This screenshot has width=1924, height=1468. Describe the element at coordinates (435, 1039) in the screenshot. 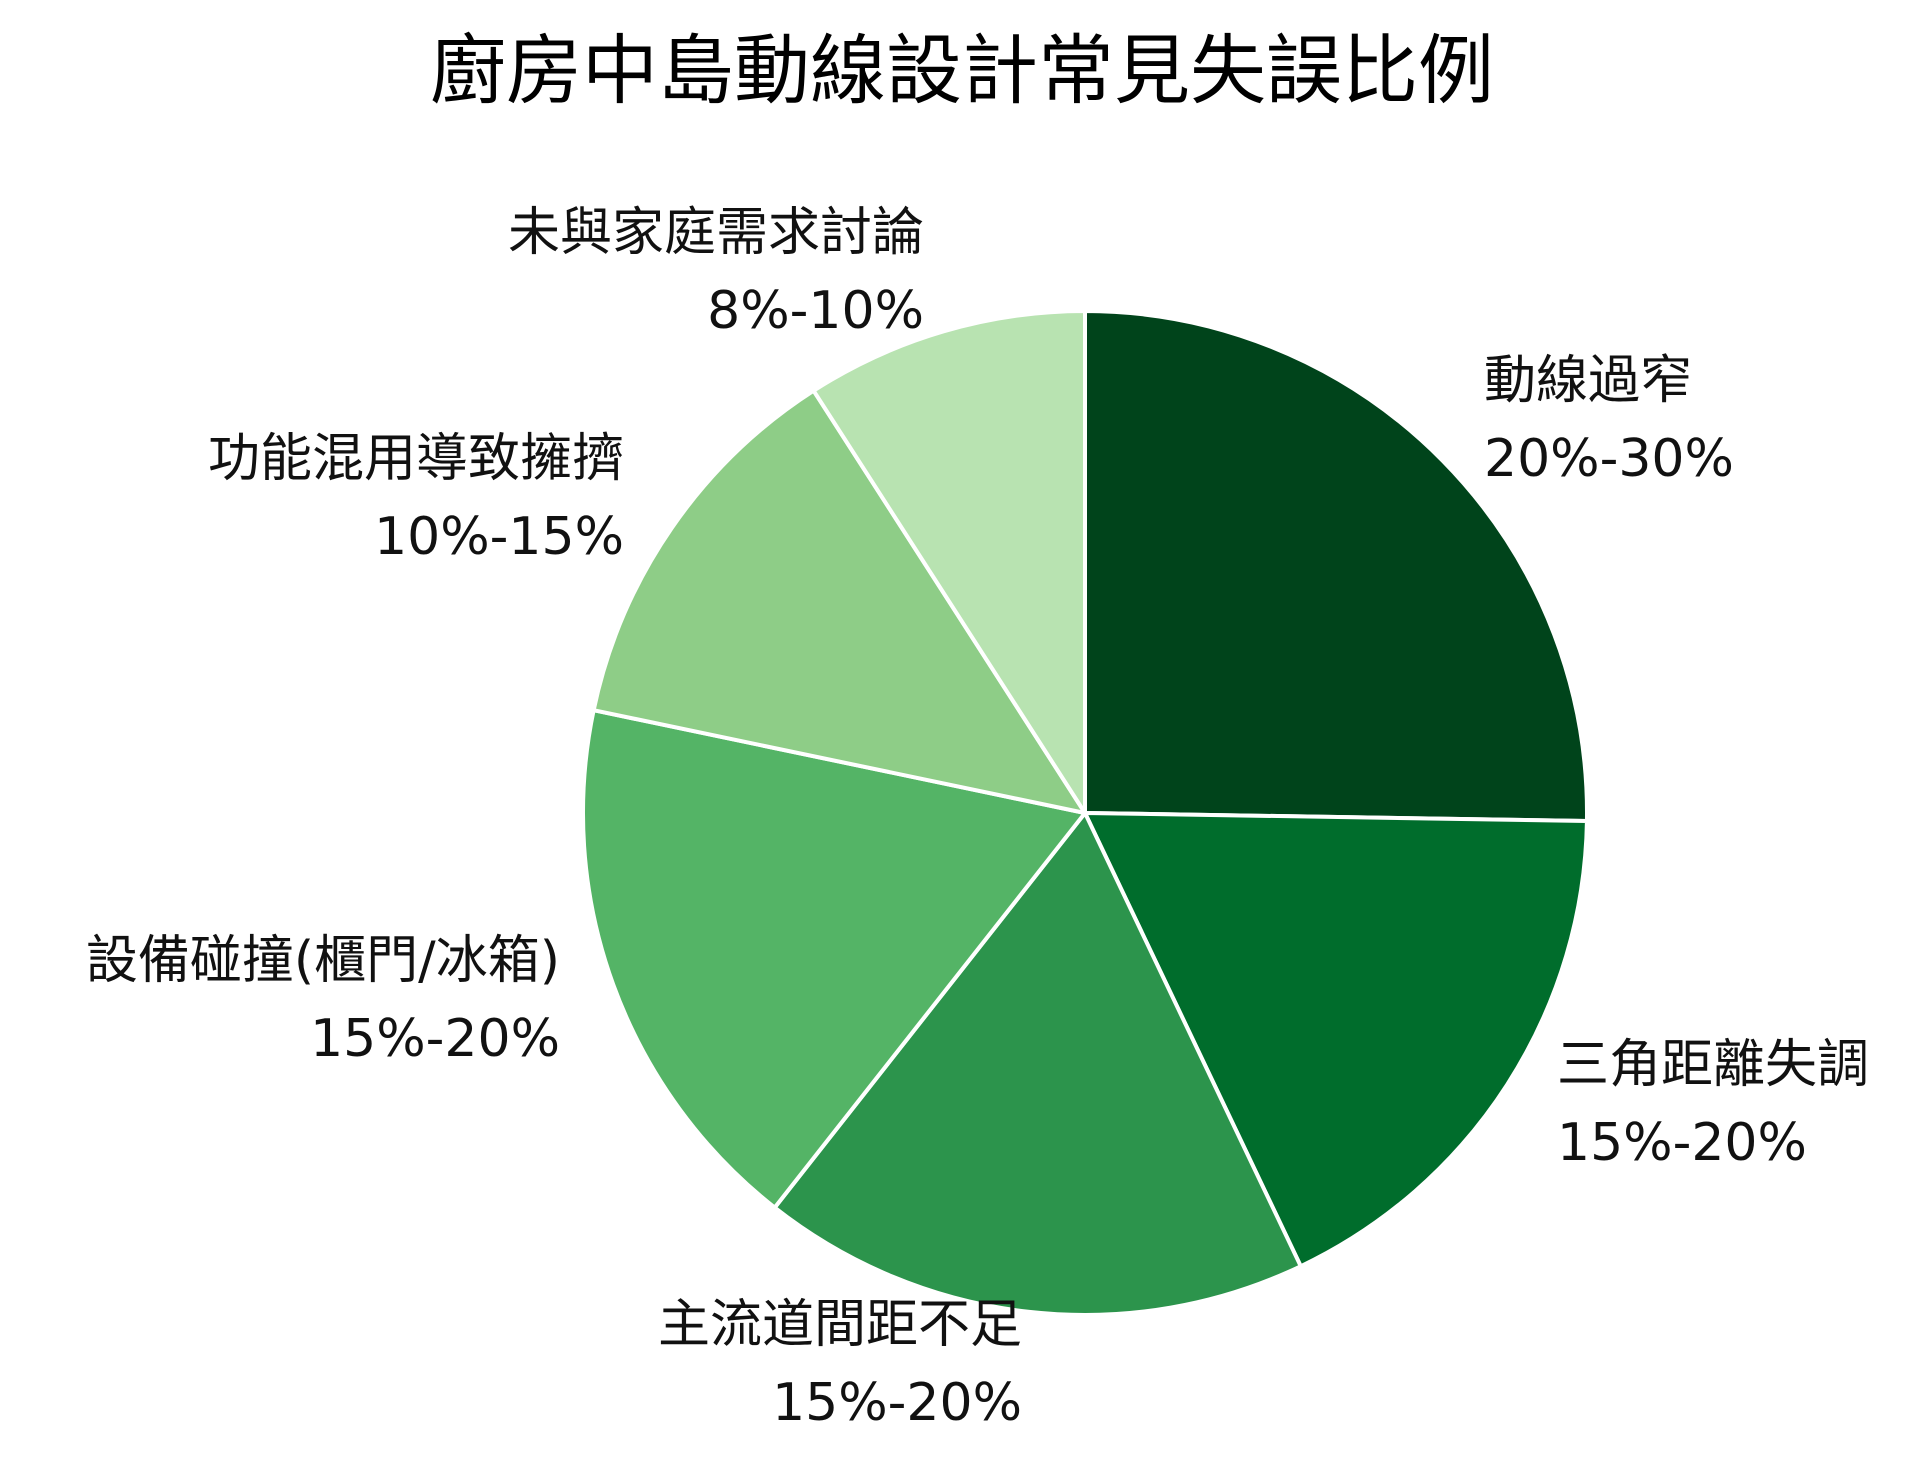

I see `slice-value-label-4: 15%-20%` at that location.